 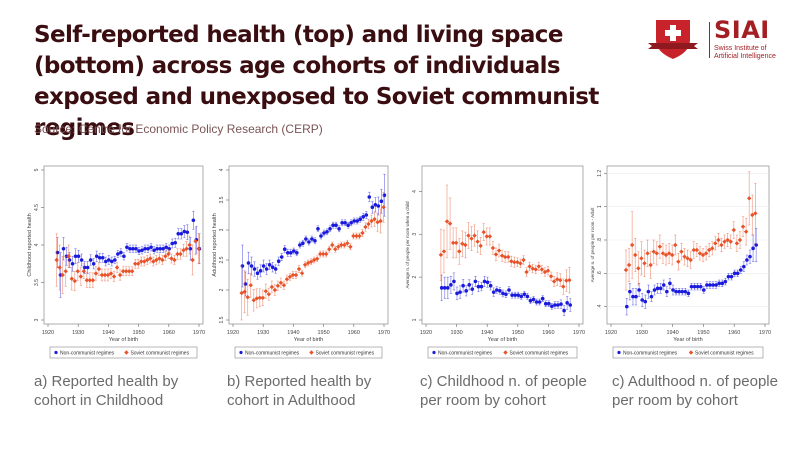 What do you see at coordinates (600, 273) in the screenshot?
I see `y-tick-label: .6` at bounding box center [600, 273].